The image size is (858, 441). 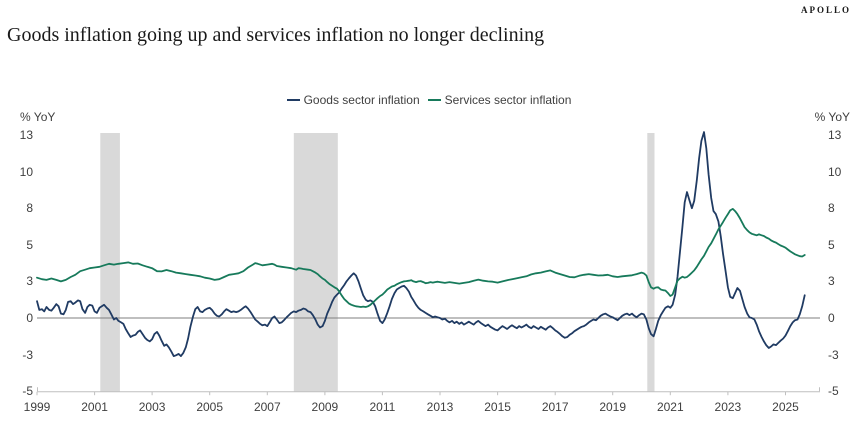 What do you see at coordinates (555, 407) in the screenshot?
I see `x-axis-tick-label: 2017` at bounding box center [555, 407].